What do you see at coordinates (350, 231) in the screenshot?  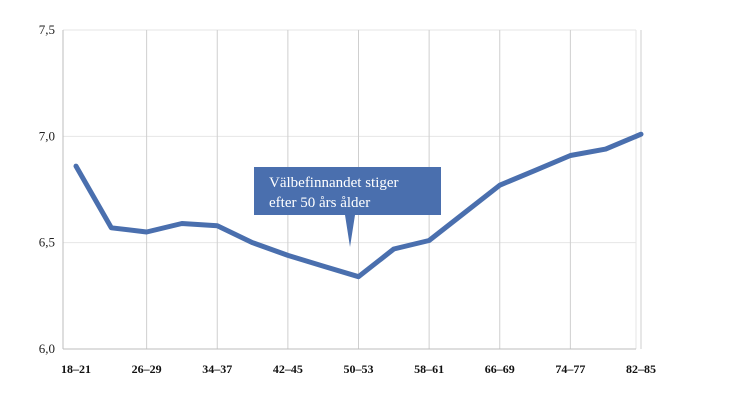 I see `annotation-pointer` at bounding box center [350, 231].